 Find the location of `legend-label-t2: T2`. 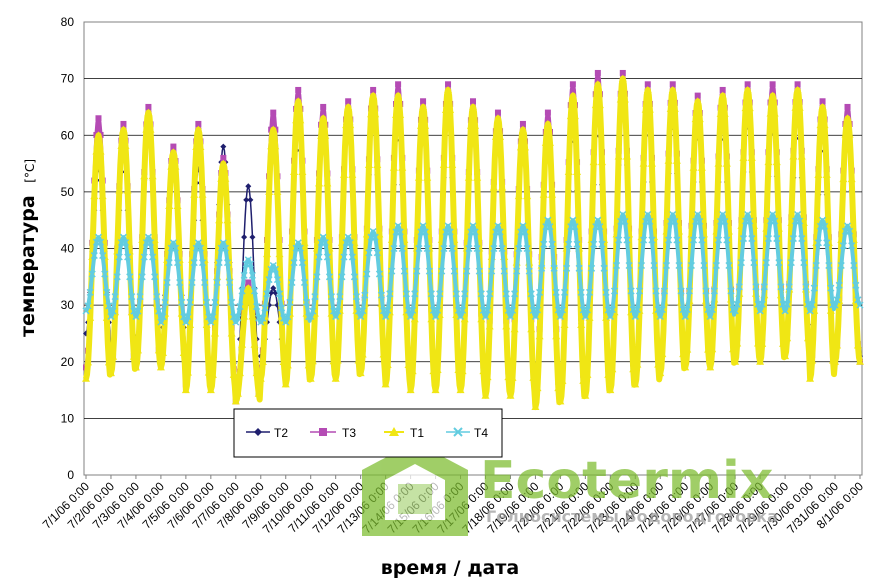

legend-label-t2: T2 is located at coordinates (281, 433).